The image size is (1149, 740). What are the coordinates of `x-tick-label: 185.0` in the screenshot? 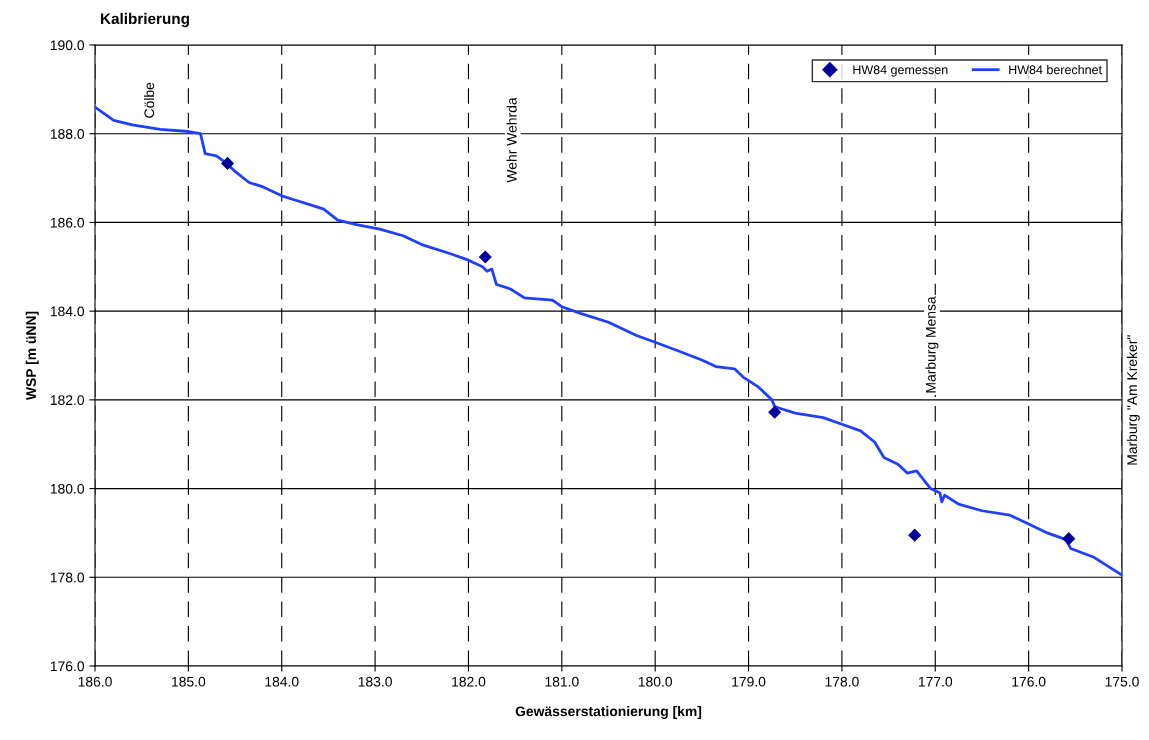 It's located at (189, 681).